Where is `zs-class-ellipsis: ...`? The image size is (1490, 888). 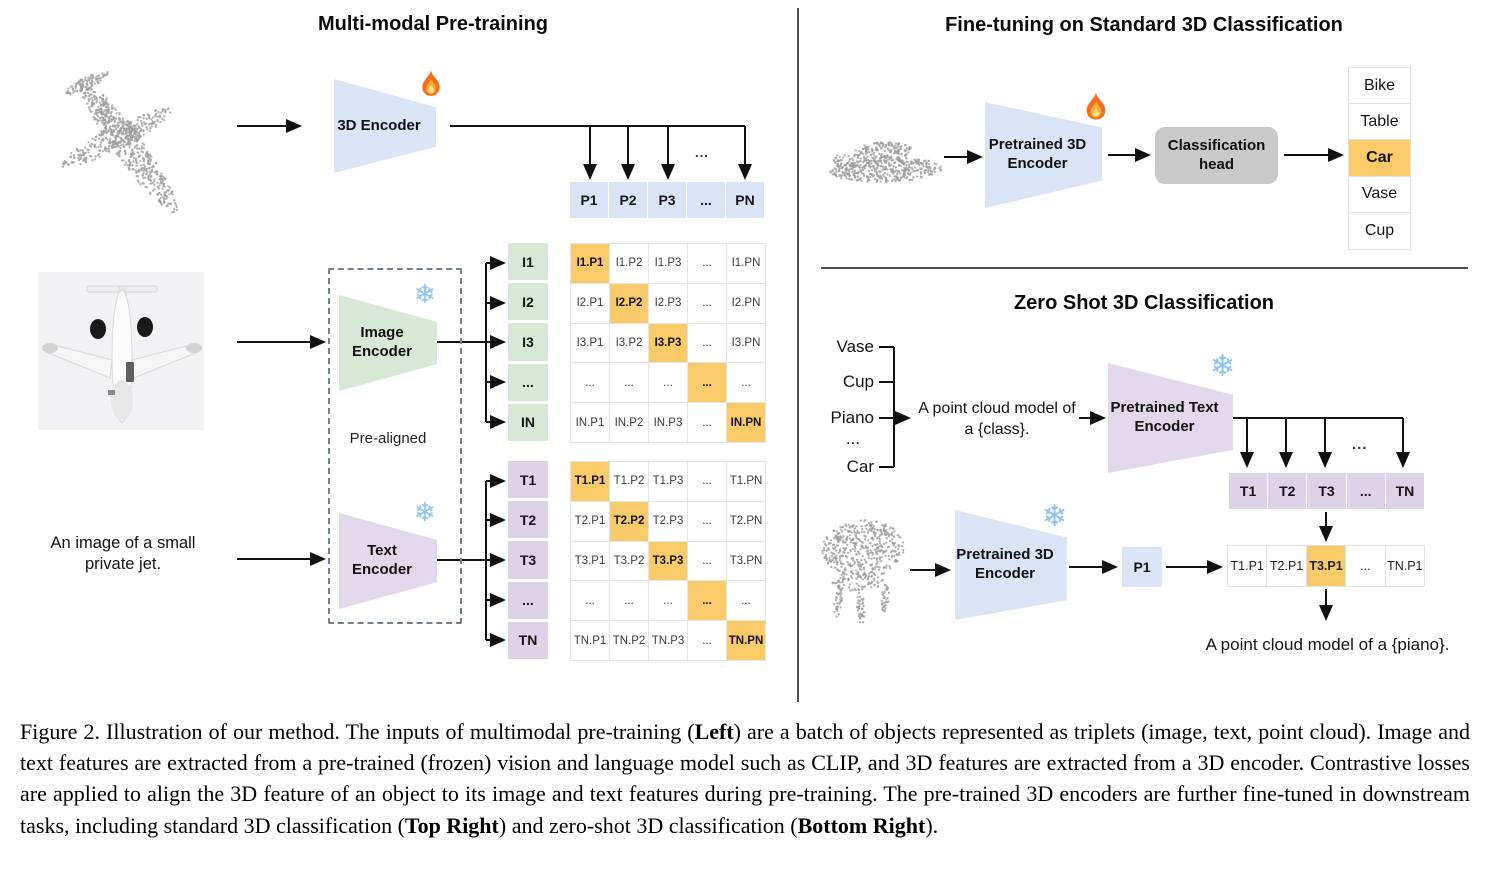 zs-class-ellipsis: ... is located at coordinates (852, 438).